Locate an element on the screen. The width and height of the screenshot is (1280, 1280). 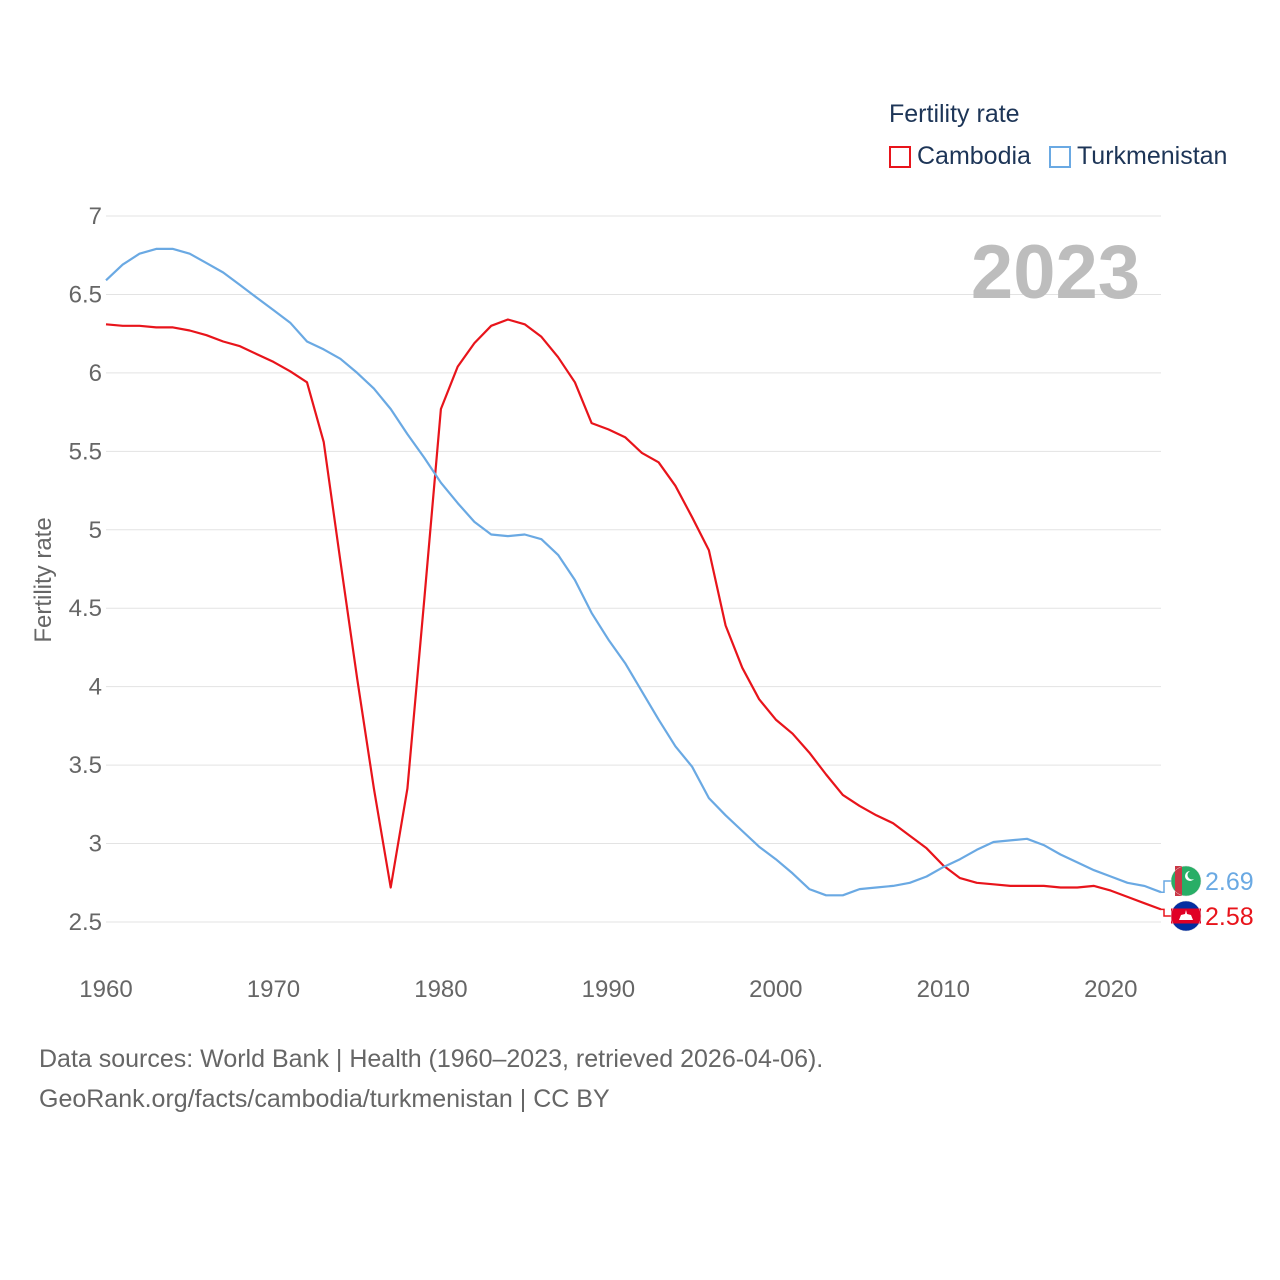
flag-icon-turkmenistan is located at coordinates (1186, 881).